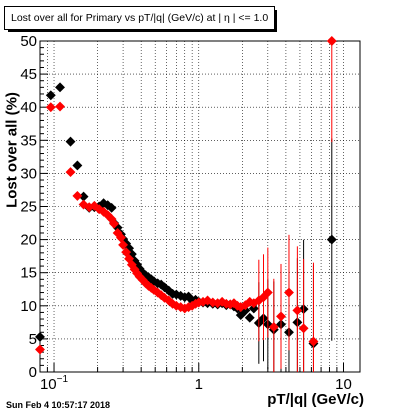 This screenshot has height=414, width=400. I want to click on y-tick-label: 0, so click(33, 372).